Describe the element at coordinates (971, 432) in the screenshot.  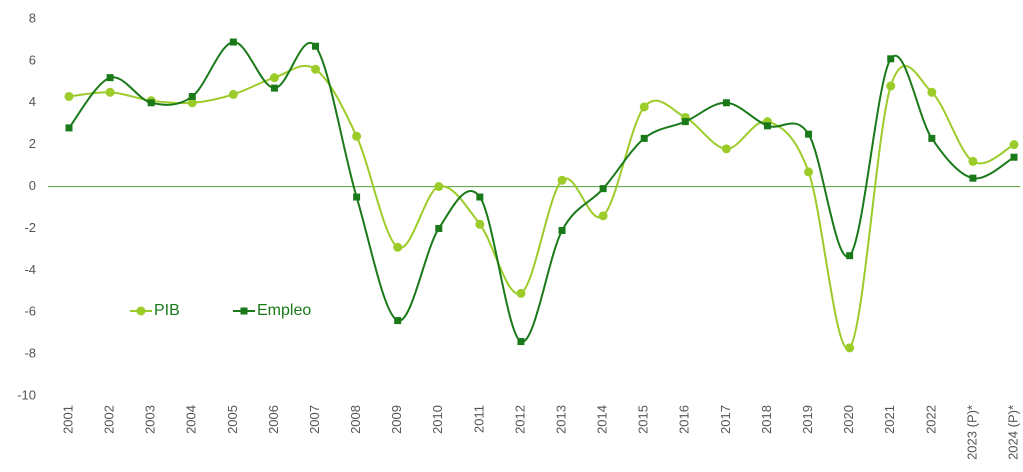
I see `x-tick-label: 2023 (P)*` at that location.